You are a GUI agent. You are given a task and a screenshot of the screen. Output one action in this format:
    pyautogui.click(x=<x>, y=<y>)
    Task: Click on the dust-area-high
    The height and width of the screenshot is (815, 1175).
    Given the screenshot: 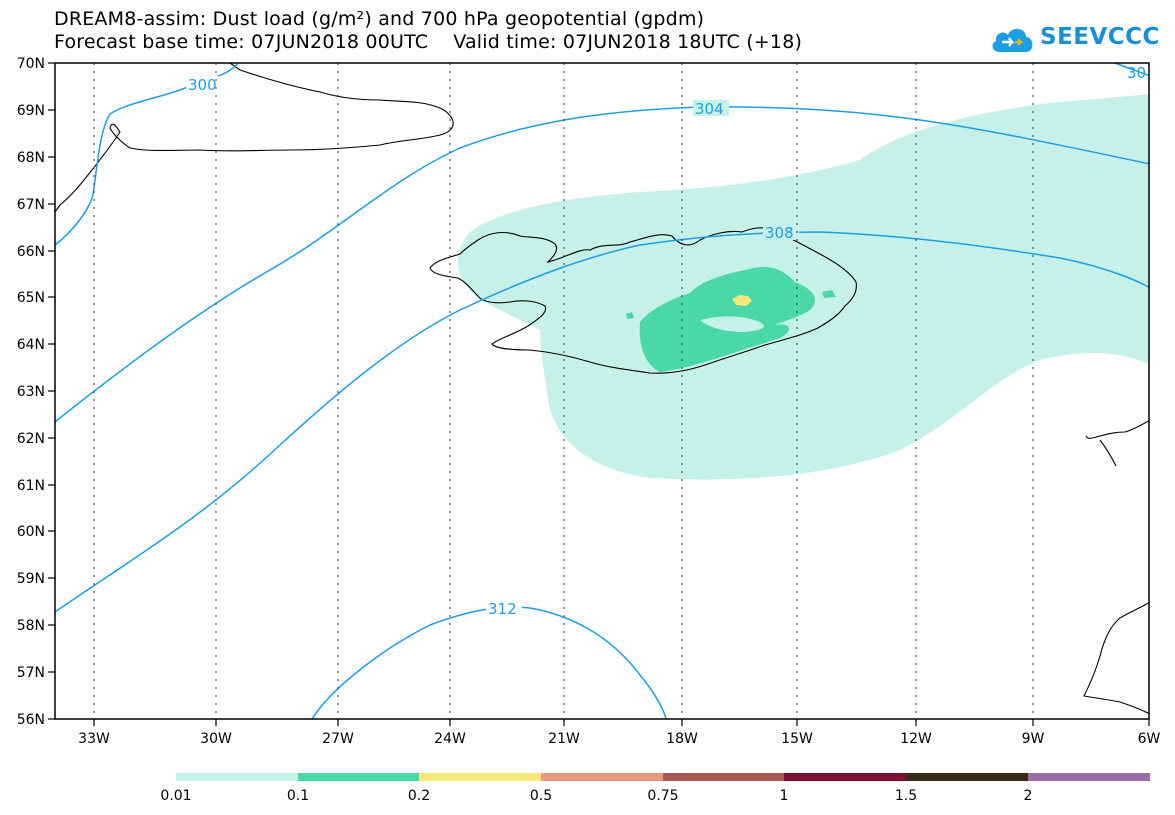 What is the action you would take?
    pyautogui.click(x=742, y=300)
    